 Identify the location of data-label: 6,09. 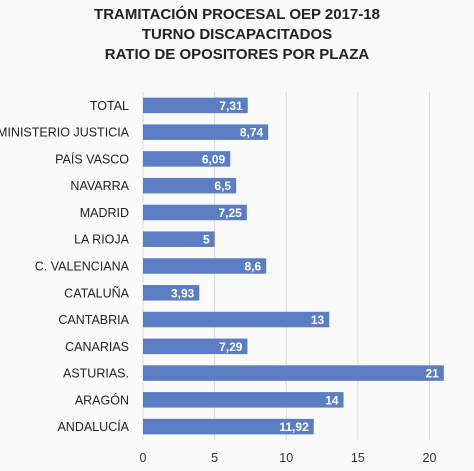
(214, 159).